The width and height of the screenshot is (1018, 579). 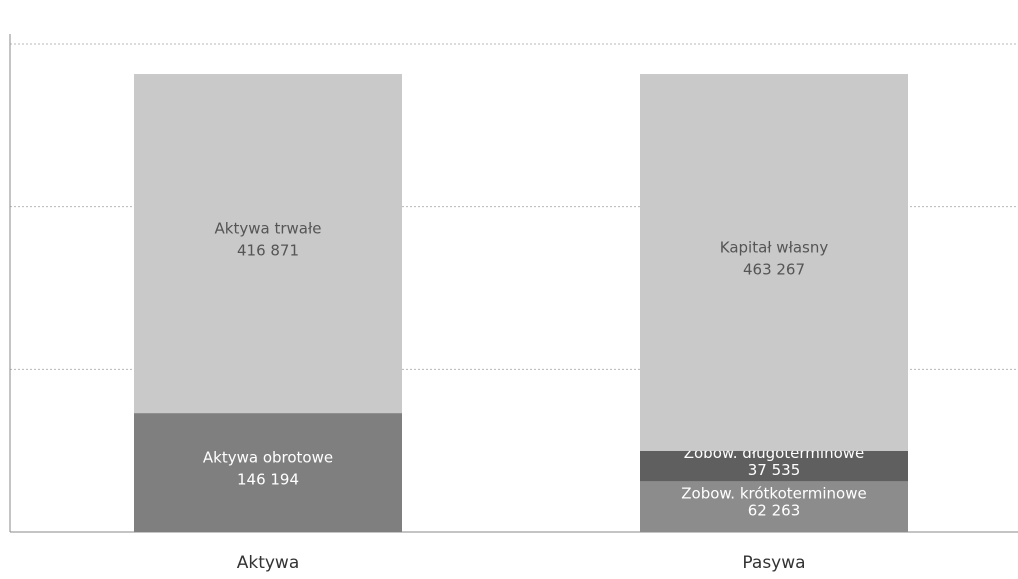 I want to click on bar-segment-zobow-krótkoterminowe, so click(x=774, y=506).